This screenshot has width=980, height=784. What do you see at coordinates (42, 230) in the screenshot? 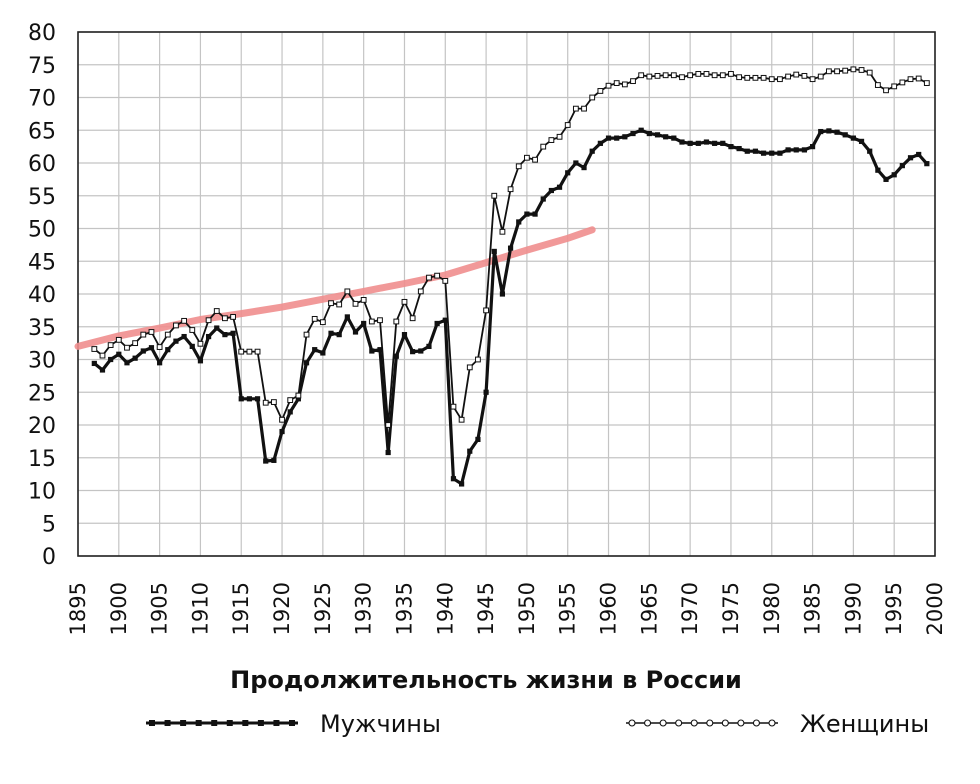
I see `y-tick-label: 50` at bounding box center [42, 230].